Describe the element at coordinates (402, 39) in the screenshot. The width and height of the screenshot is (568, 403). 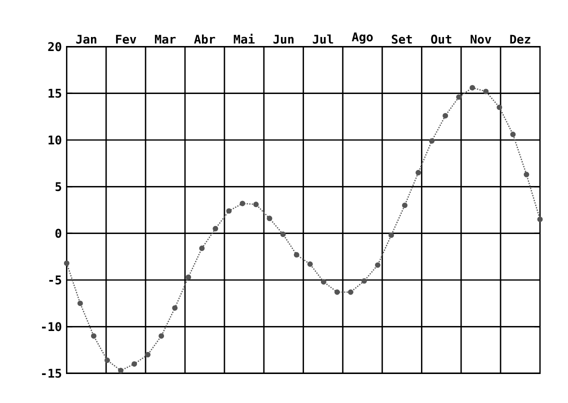
I see `text: Set` at that location.